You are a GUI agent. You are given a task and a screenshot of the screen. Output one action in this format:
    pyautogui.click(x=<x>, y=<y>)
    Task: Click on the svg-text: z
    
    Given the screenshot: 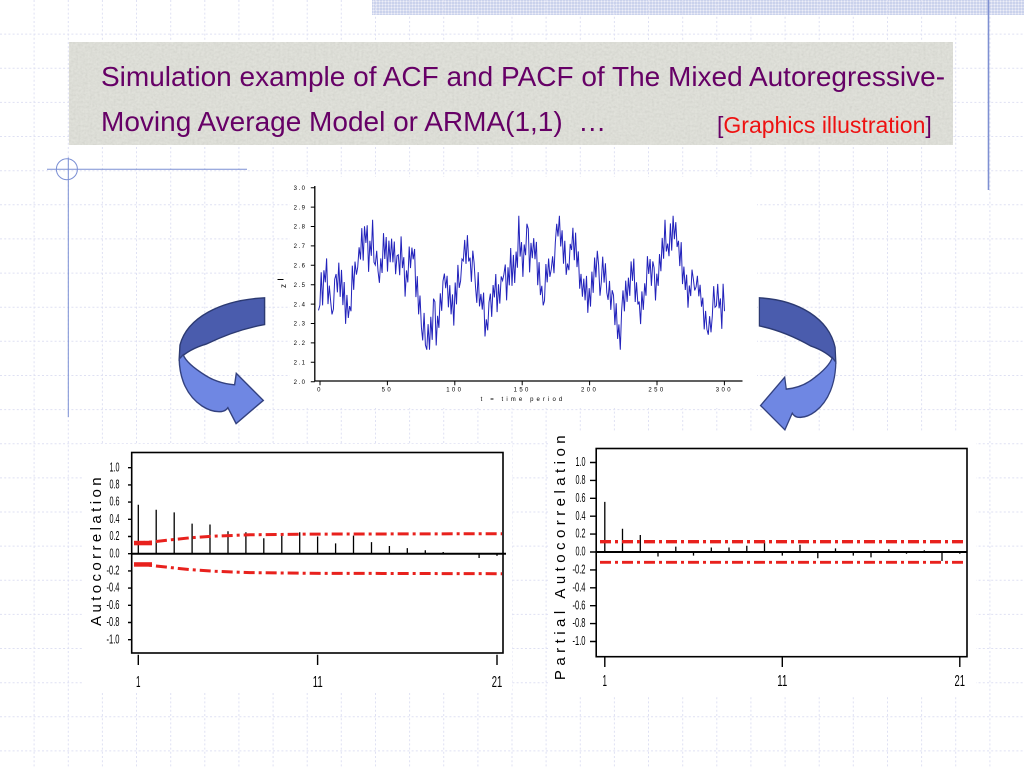 What is the action you would take?
    pyautogui.click(x=283, y=286)
    